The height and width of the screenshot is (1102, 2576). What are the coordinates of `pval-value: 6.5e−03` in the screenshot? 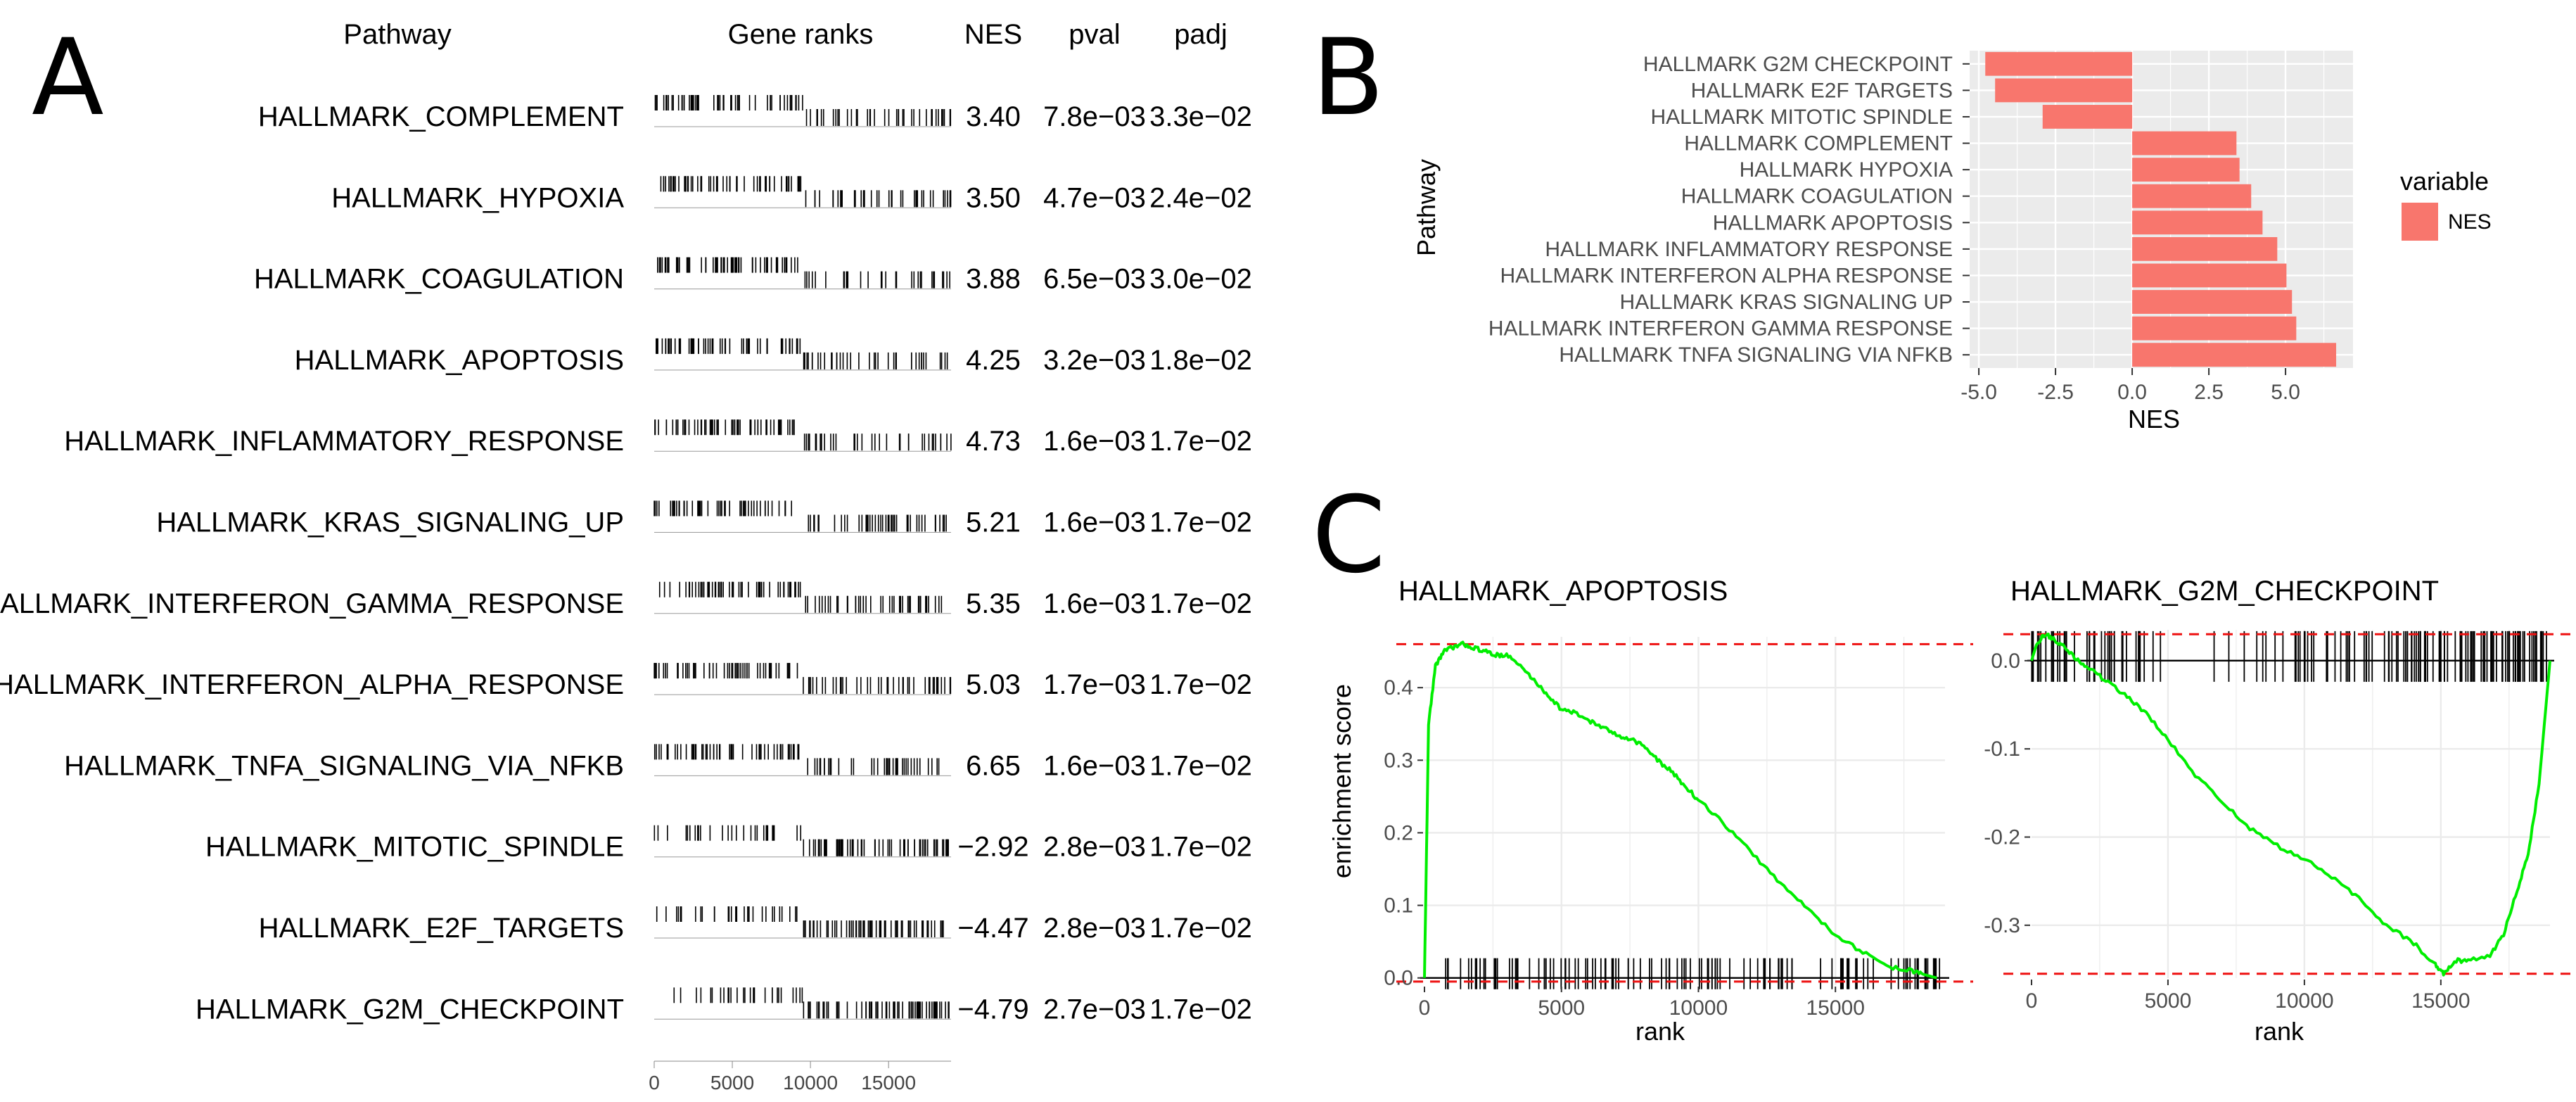 It's located at (1094, 279).